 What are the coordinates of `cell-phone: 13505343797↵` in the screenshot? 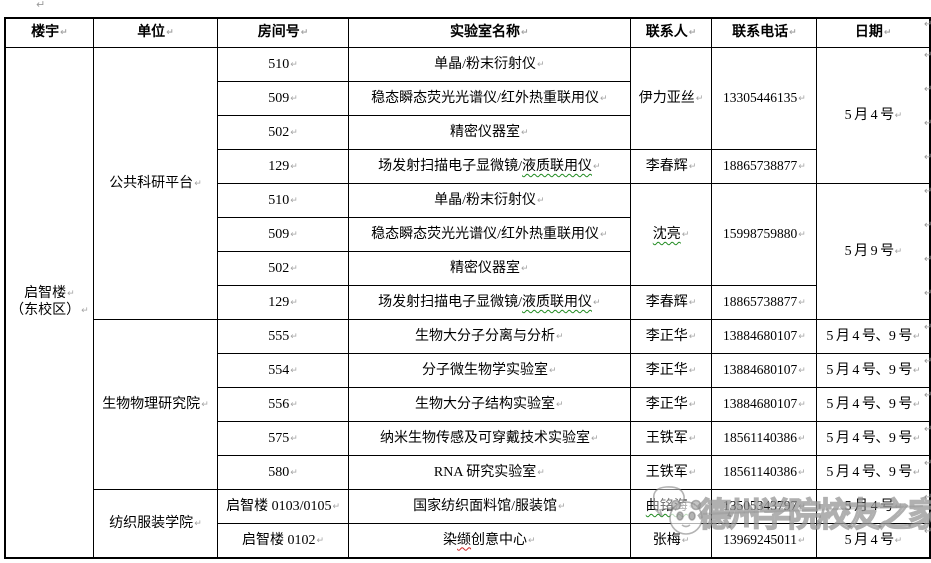 It's located at (764, 506).